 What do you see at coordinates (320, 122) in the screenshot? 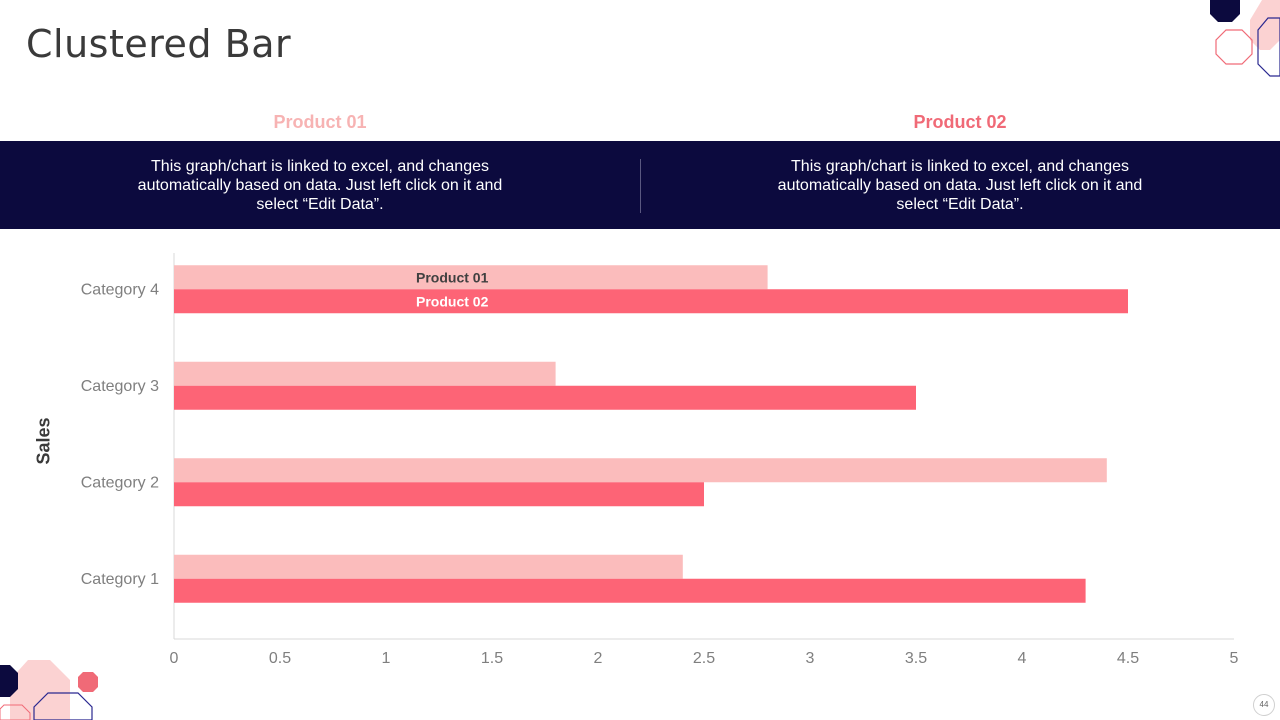
I see `heading-product-01: Product 01` at bounding box center [320, 122].